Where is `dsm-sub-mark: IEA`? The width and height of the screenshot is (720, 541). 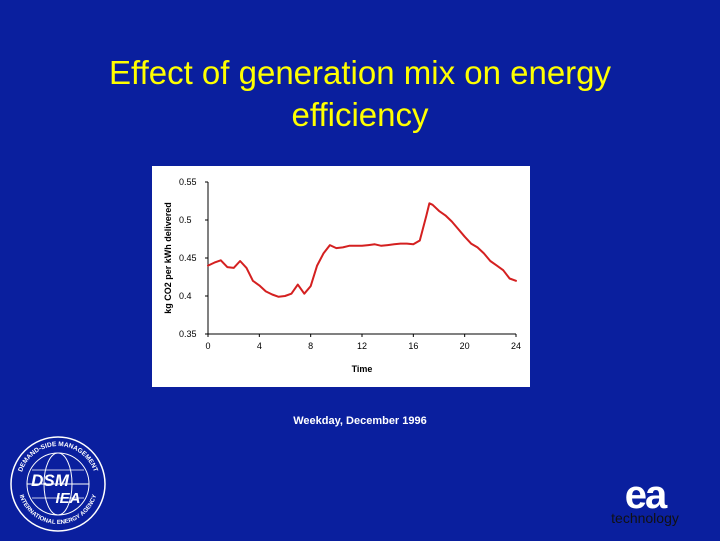 dsm-sub-mark: IEA is located at coordinates (67, 498).